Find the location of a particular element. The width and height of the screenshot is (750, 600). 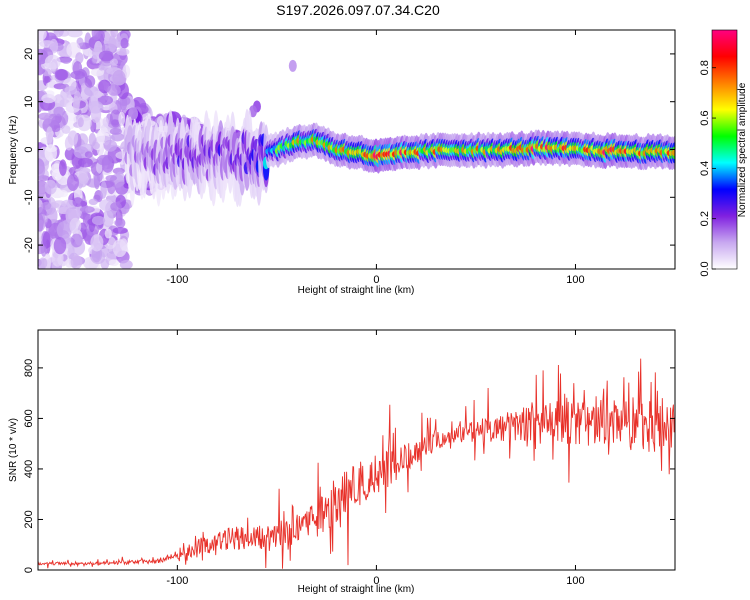

x-tick-label: -100 is located at coordinates (177, 581).